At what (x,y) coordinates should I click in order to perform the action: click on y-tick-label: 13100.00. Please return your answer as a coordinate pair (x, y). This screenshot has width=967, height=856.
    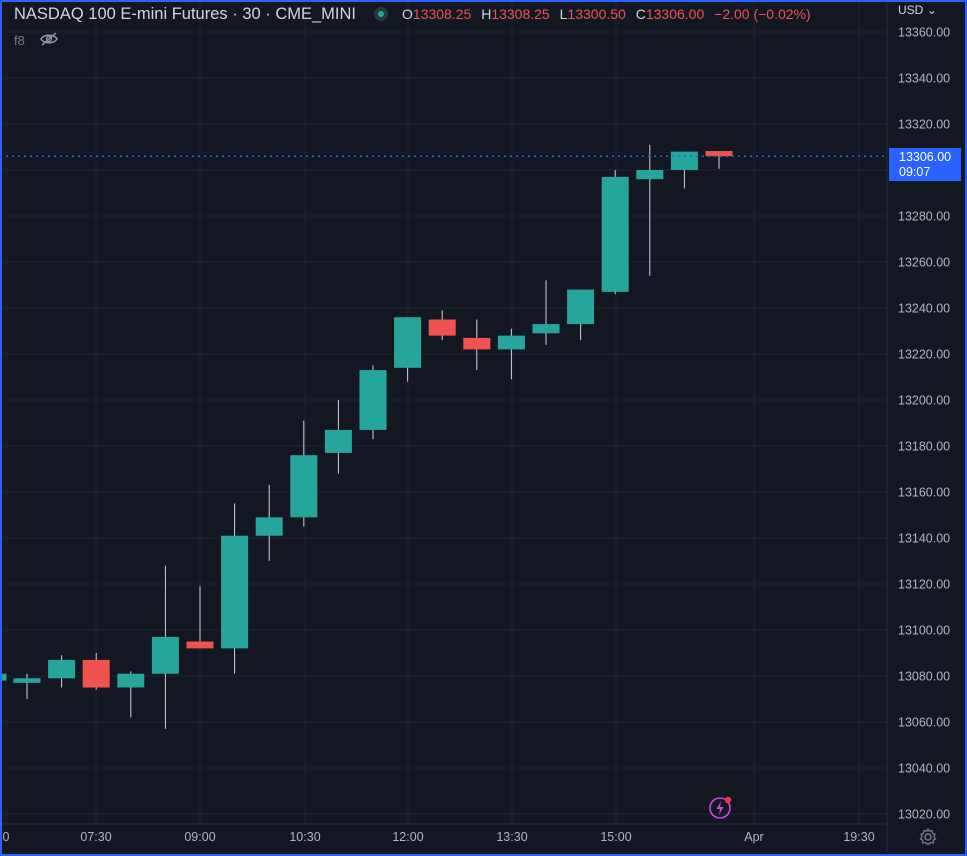
    Looking at the image, I should click on (924, 631).